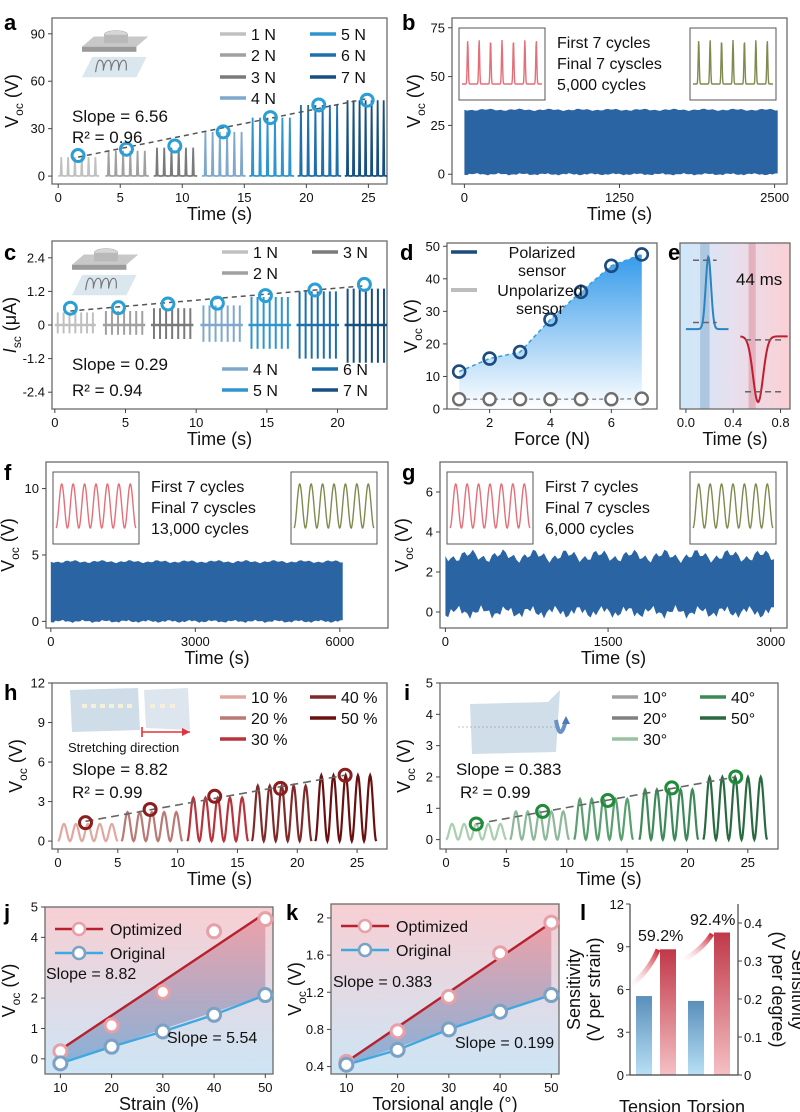 This screenshot has height=1112, width=800. What do you see at coordinates (438, 125) in the screenshot?
I see `y-tick-label: 25` at bounding box center [438, 125].